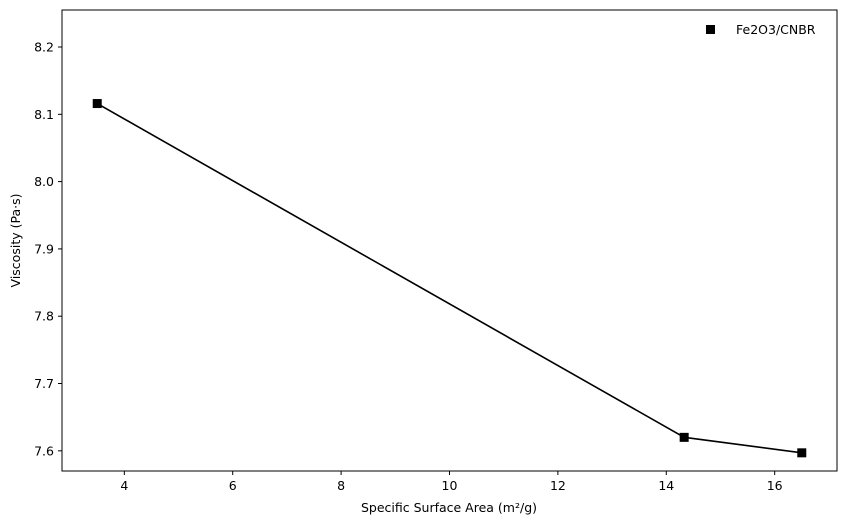 The width and height of the screenshot is (846, 525). I want to click on legend-marker-fe2o3-cnbr, so click(710, 29).